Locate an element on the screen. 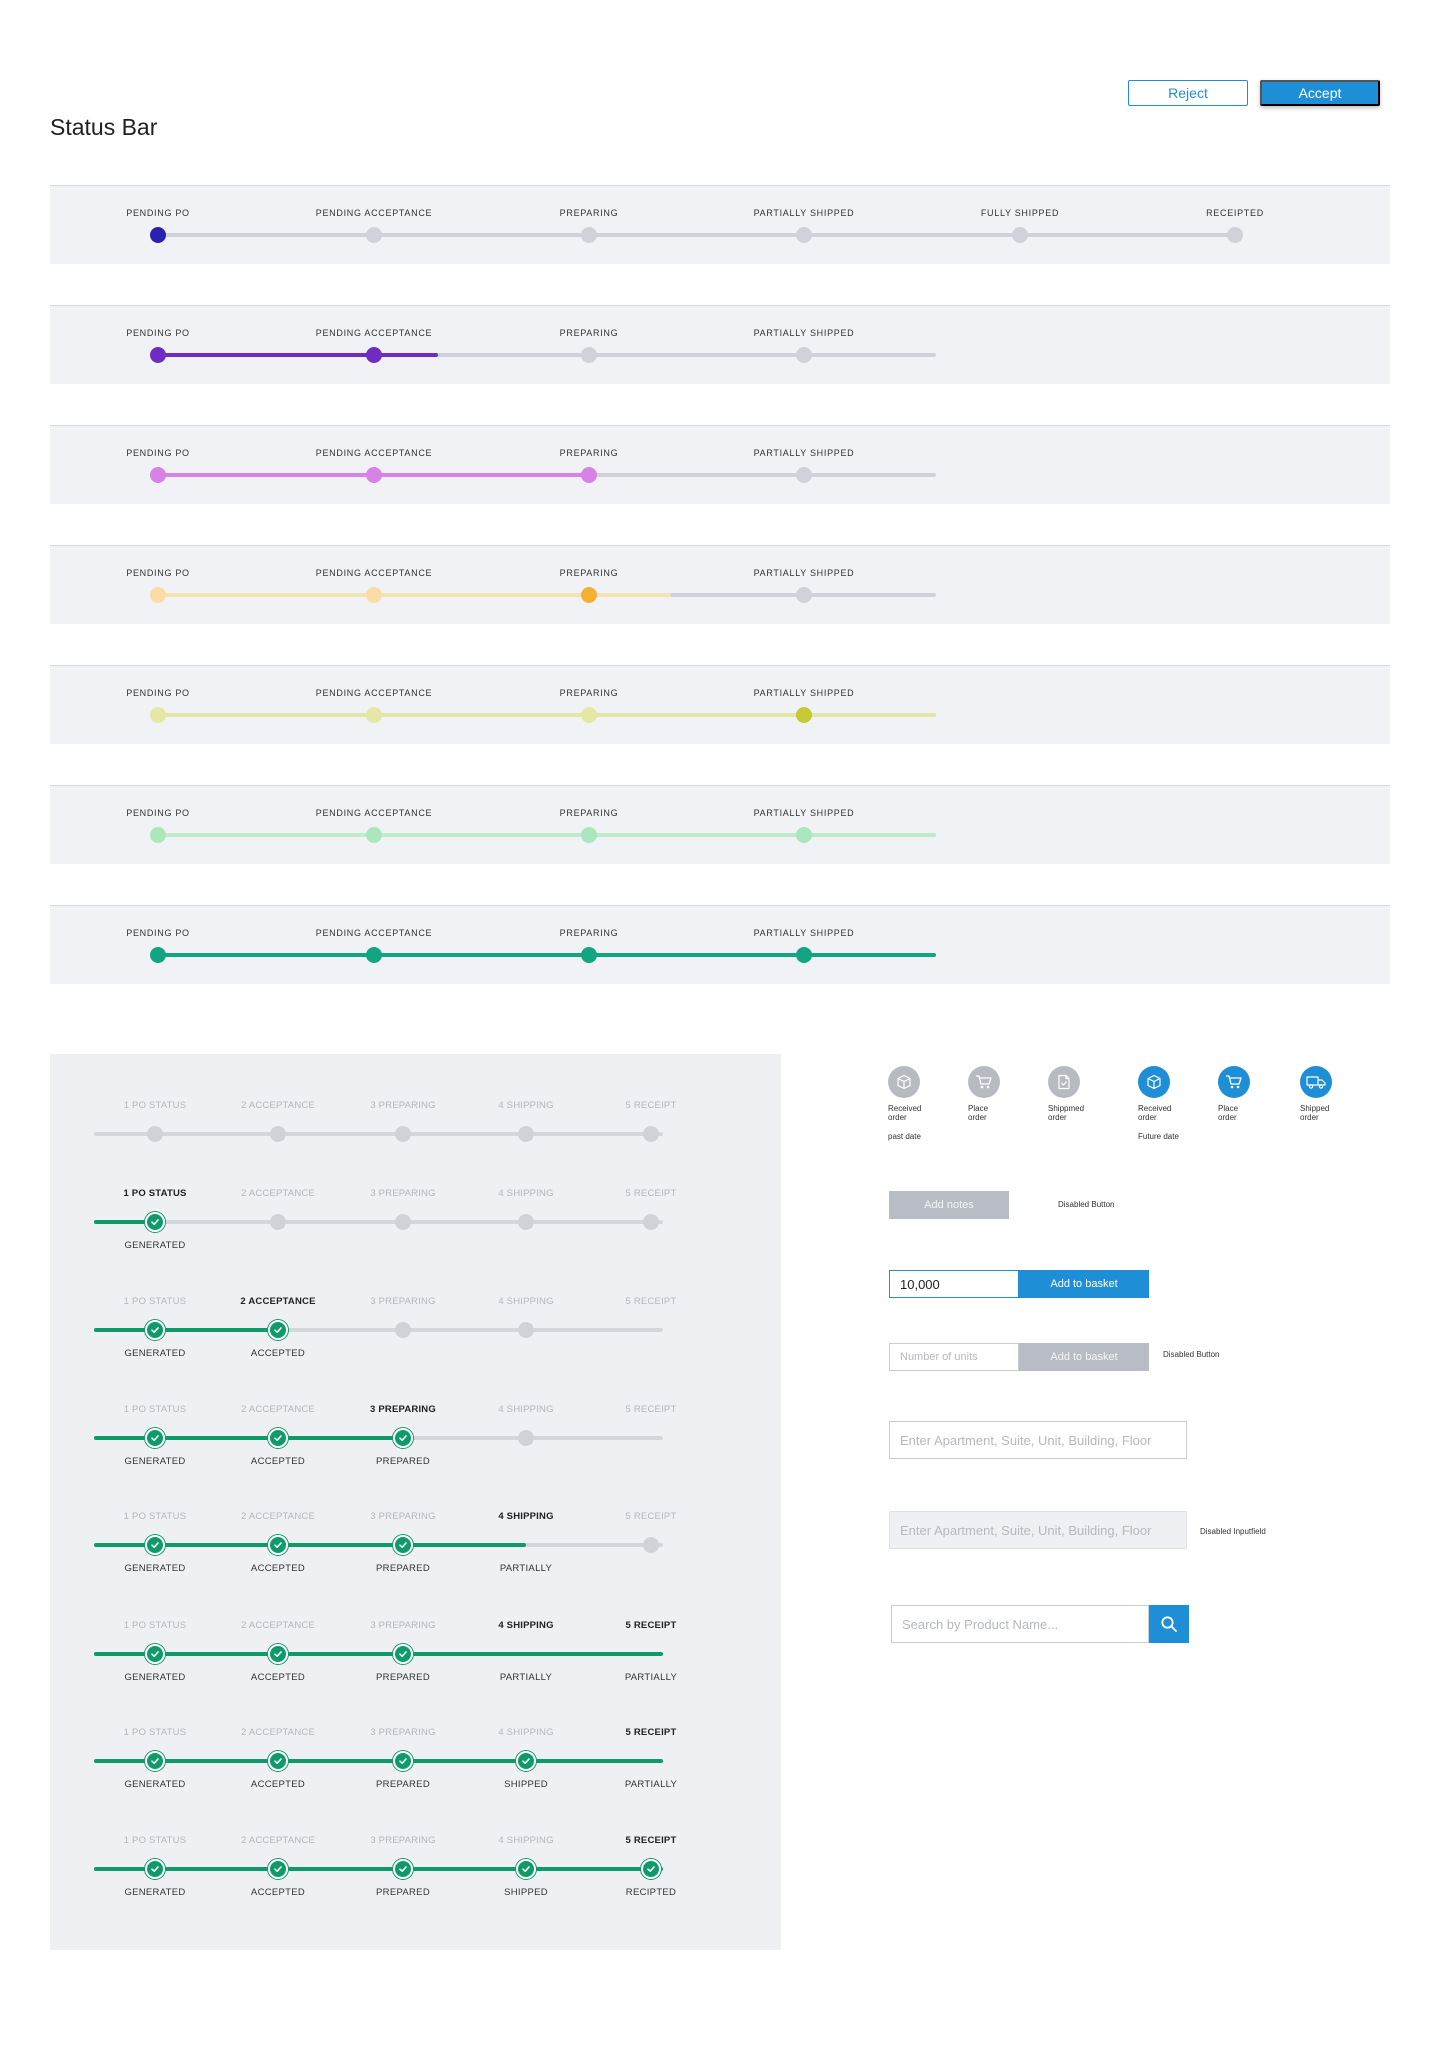  stepper-track is located at coordinates (378, 1330).